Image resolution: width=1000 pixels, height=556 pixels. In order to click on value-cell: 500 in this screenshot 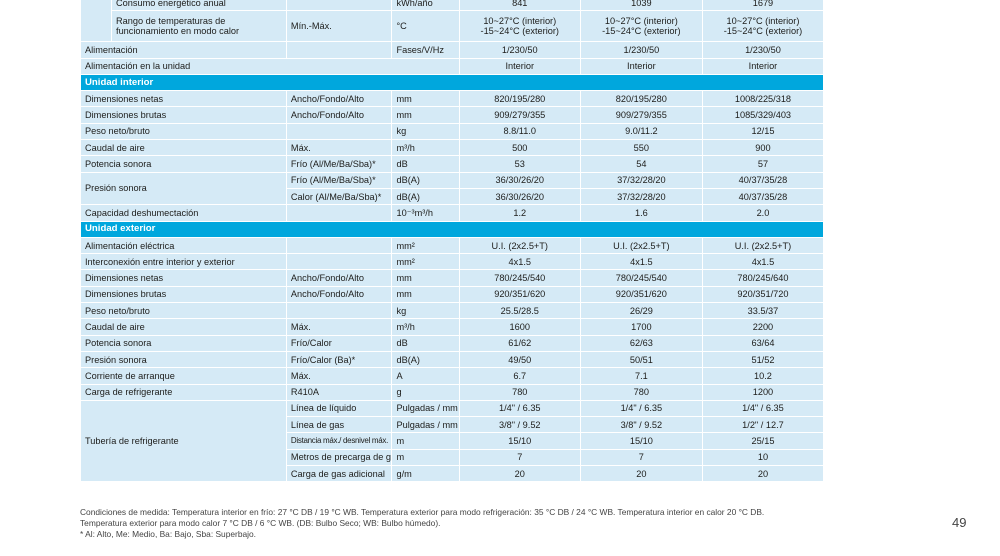, I will do `click(519, 148)`.